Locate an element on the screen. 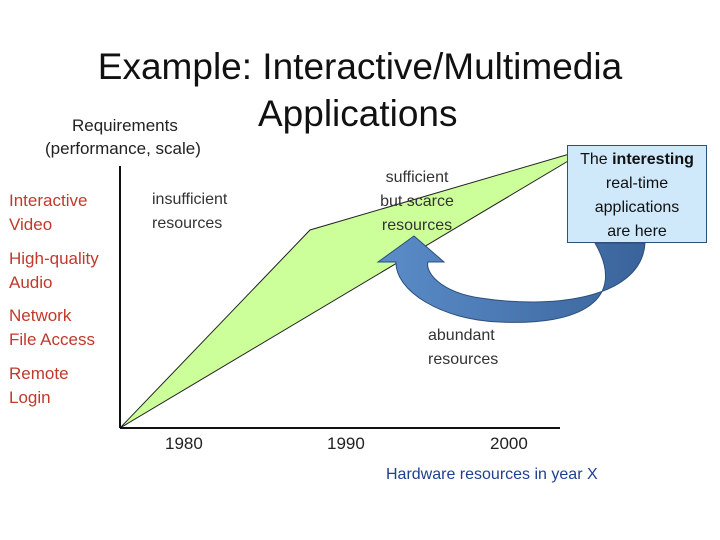 The image size is (720, 540). y-item-interactive-video: Interactive Video is located at coordinates (48, 213).